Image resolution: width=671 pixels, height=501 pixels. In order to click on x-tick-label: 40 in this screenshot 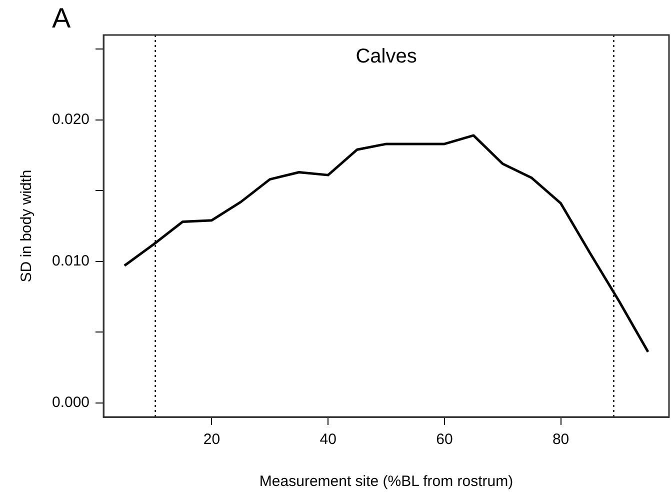, I will do `click(328, 439)`.